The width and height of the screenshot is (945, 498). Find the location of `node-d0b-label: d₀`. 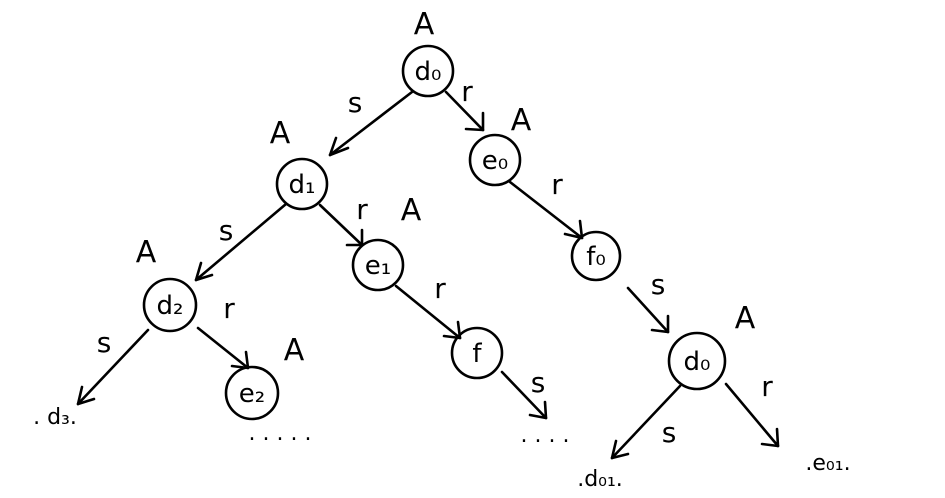

node-d0b-label: d₀ is located at coordinates (697, 362).